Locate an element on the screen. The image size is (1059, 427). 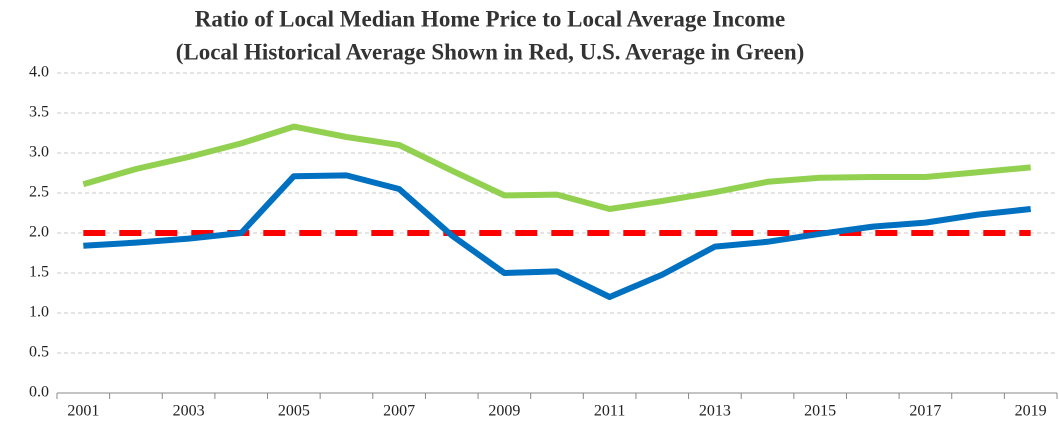
x-tick-label: 2007 is located at coordinates (399, 411).